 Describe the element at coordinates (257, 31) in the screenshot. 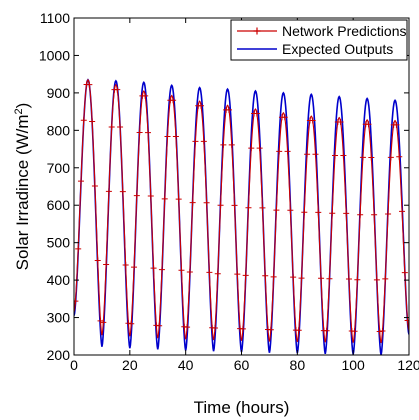

I see `legend-marker-predictions` at that location.